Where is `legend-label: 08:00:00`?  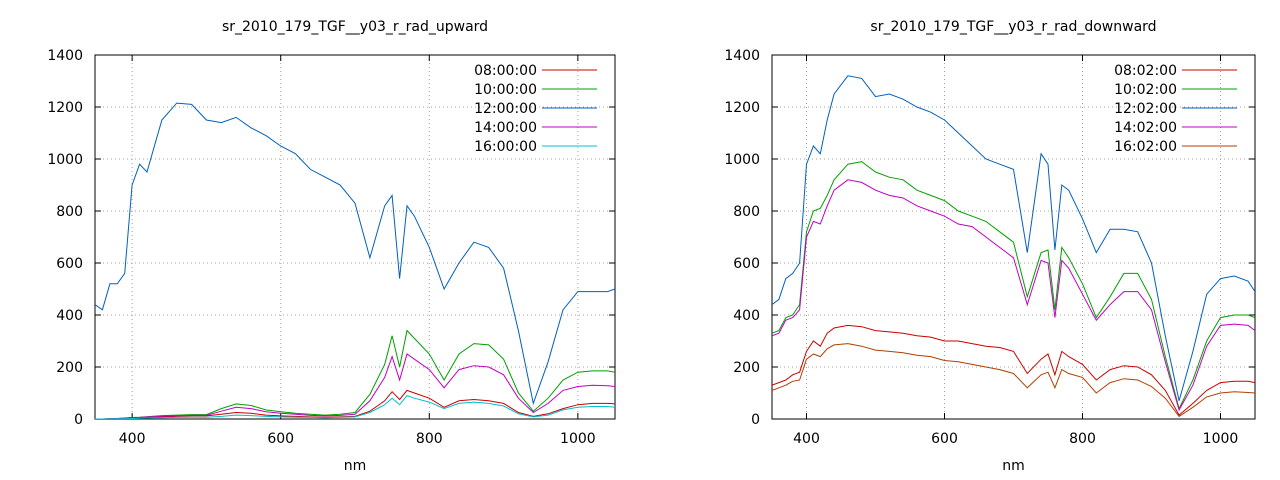
legend-label: 08:00:00 is located at coordinates (505, 71).